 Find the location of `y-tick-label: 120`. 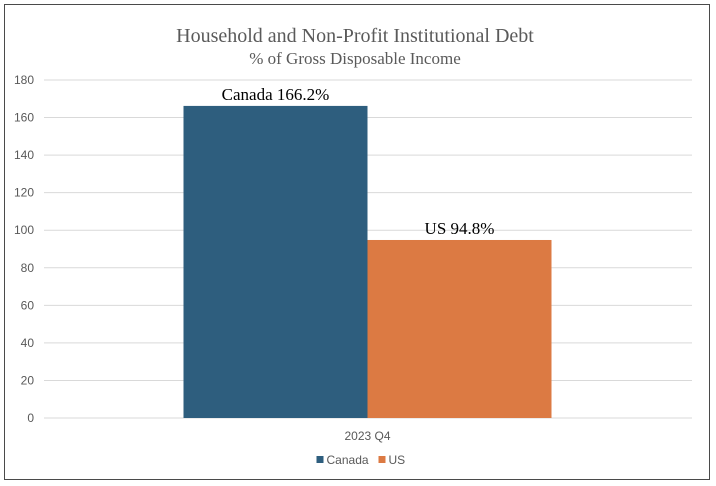

y-tick-label: 120 is located at coordinates (24, 193).